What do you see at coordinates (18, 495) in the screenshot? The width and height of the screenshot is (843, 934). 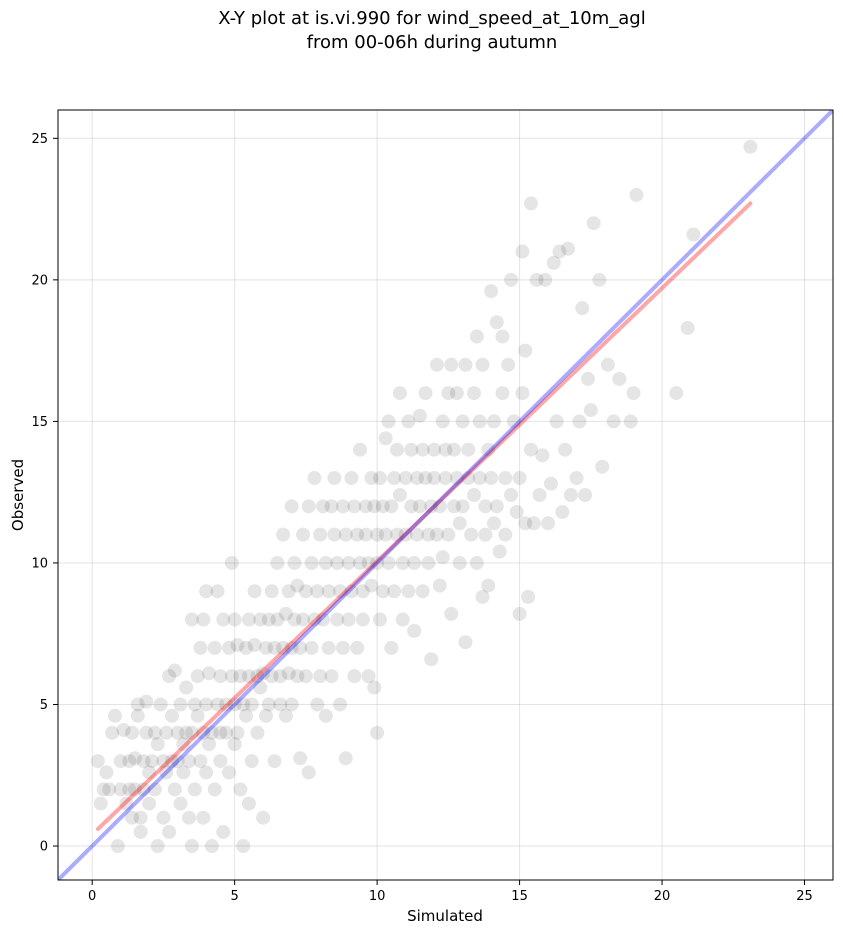 I see `y-axis-label: Observed` at bounding box center [18, 495].